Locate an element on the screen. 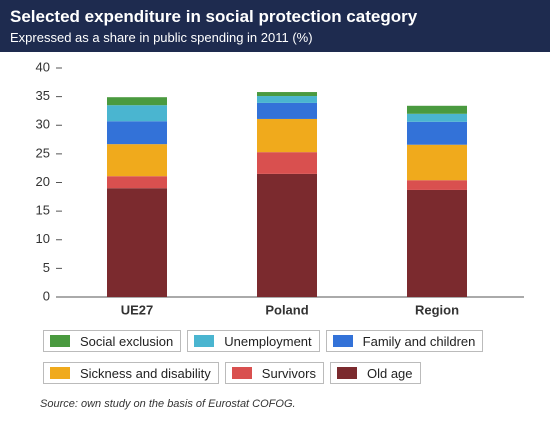 The width and height of the screenshot is (550, 423). legend-item: Social exclusion is located at coordinates (112, 341).